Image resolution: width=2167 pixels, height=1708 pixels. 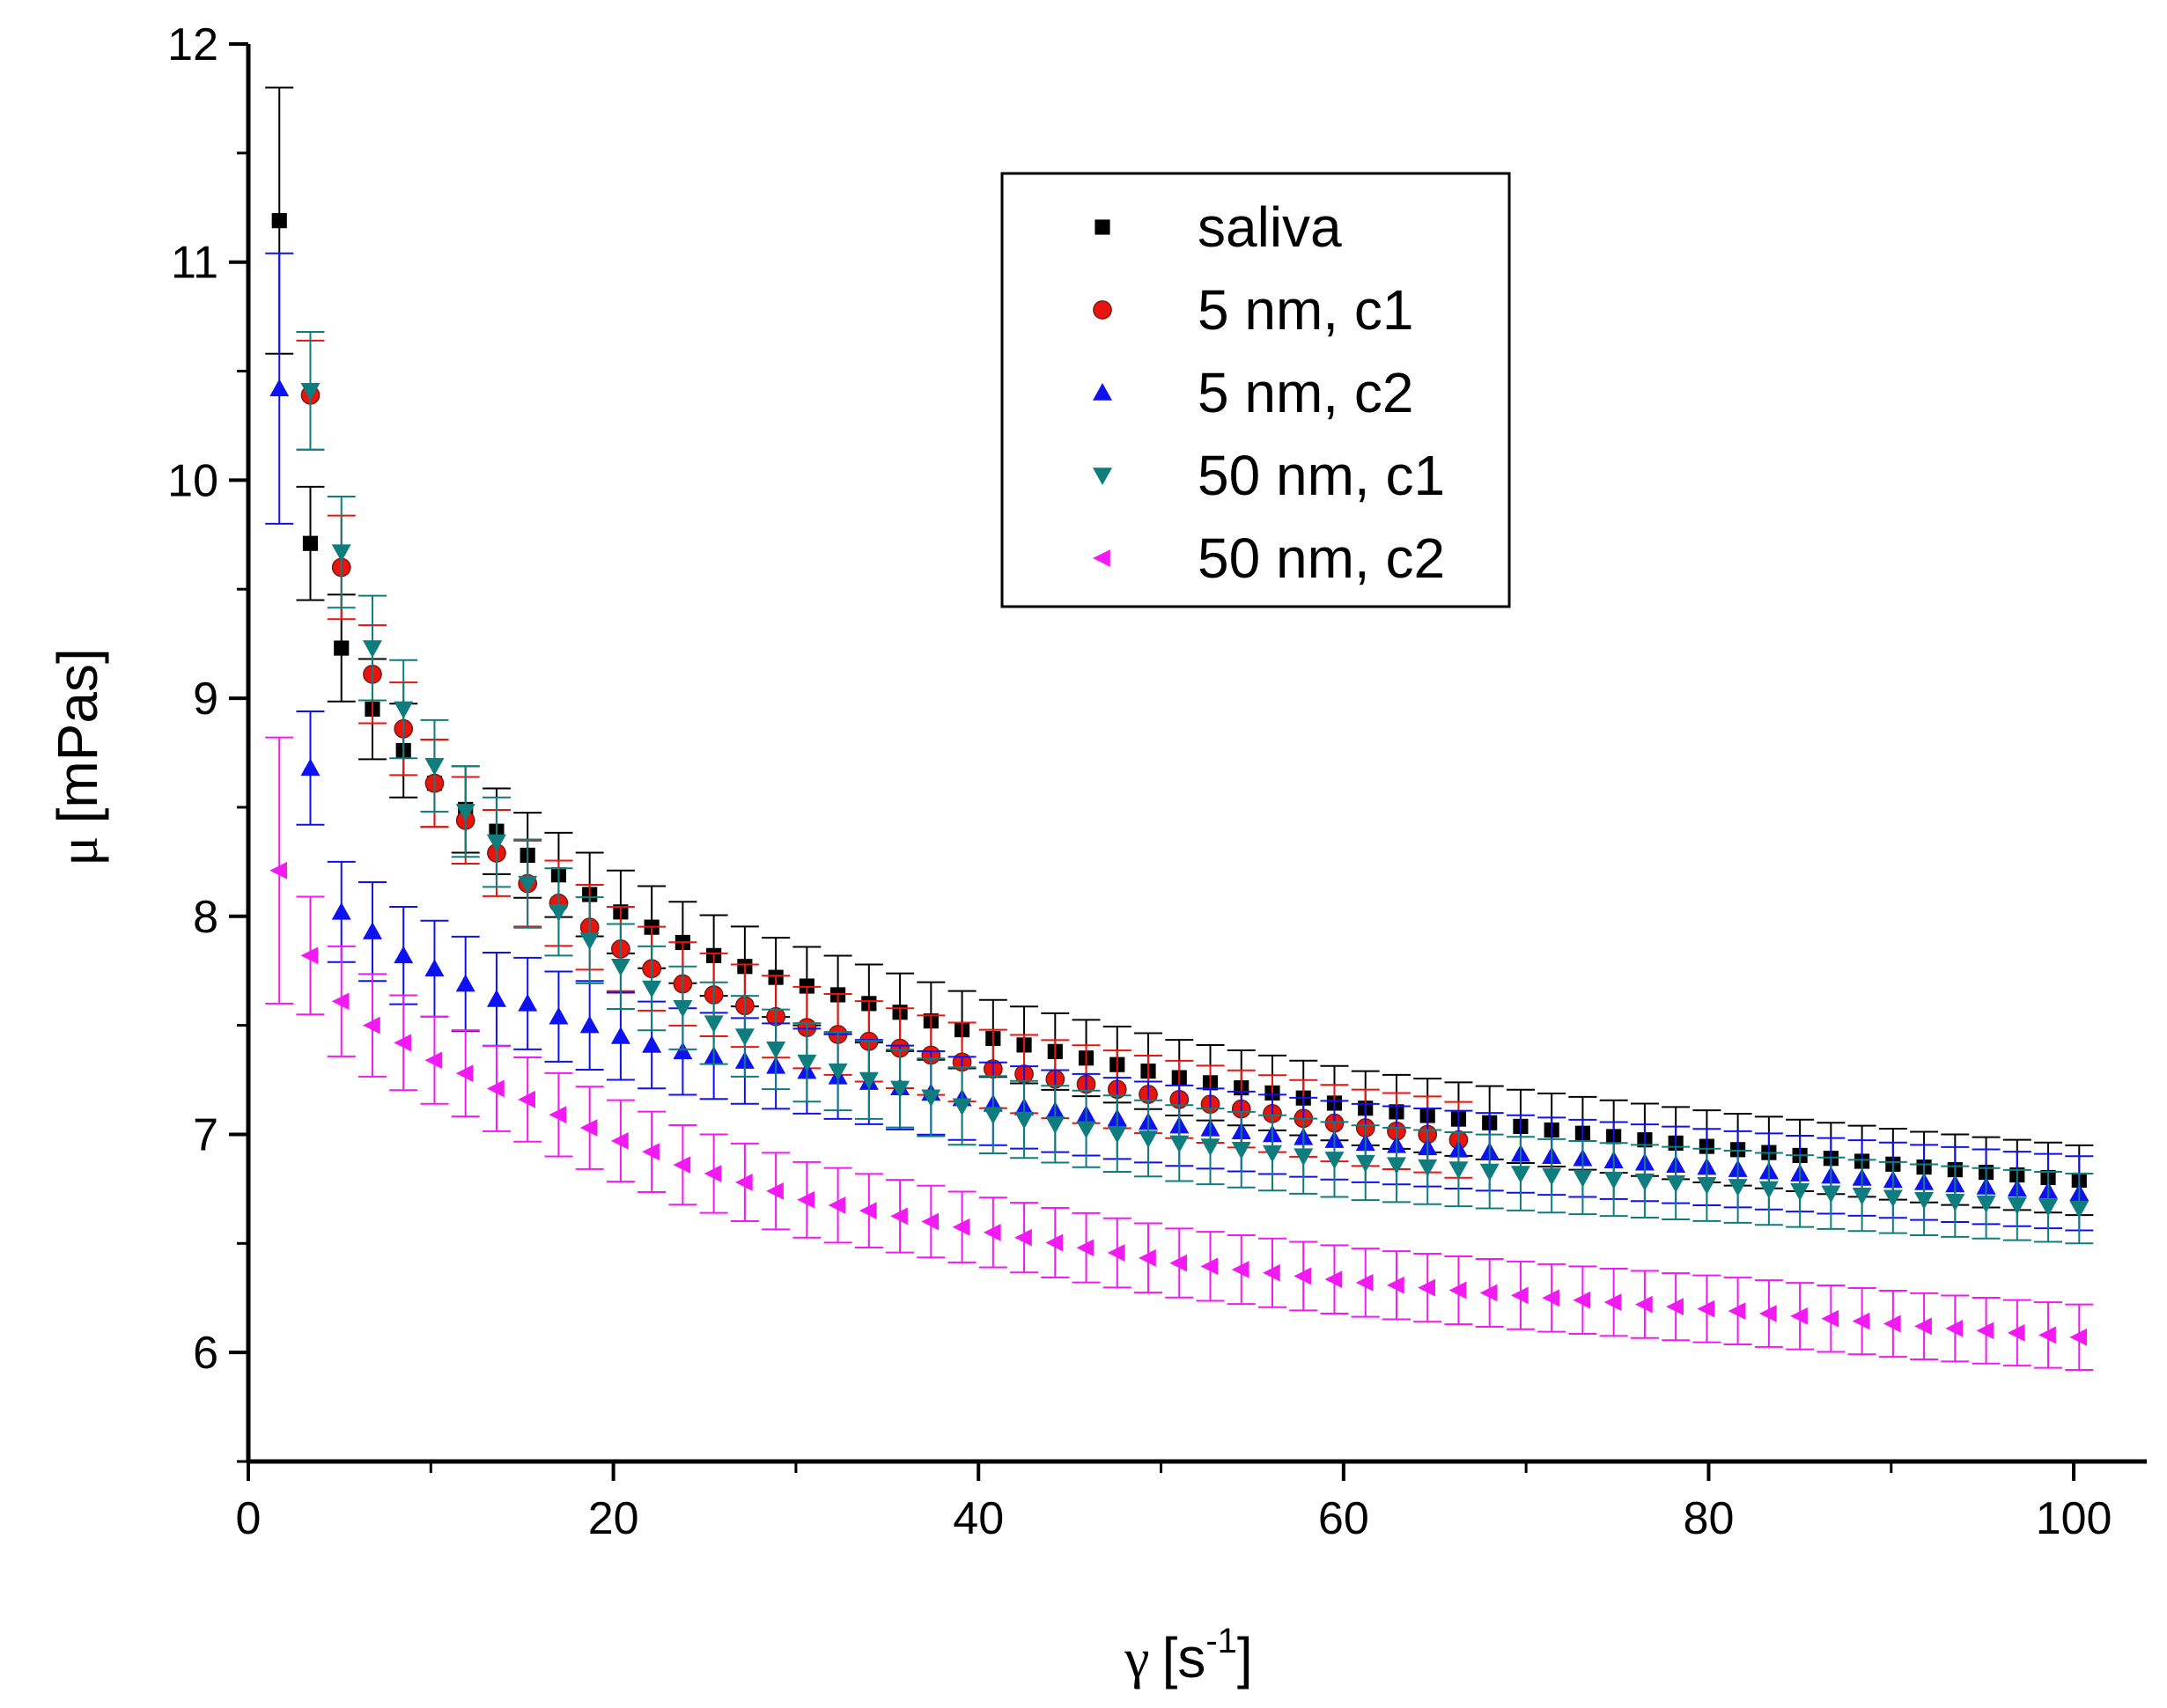 What do you see at coordinates (978, 1518) in the screenshot?
I see `x-tick-label: 40` at bounding box center [978, 1518].